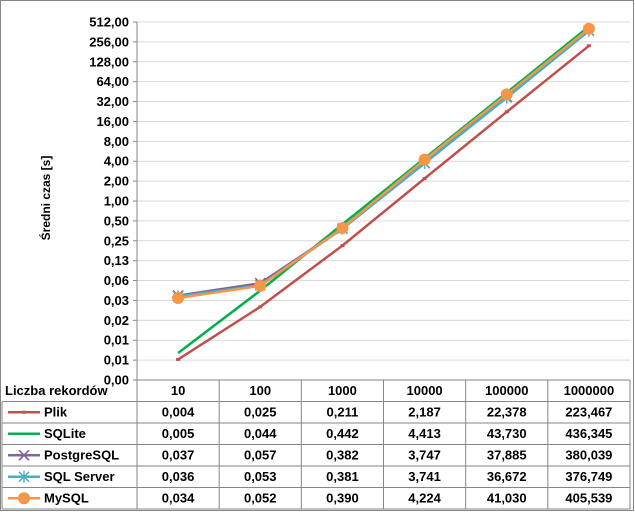 Image resolution: width=635 pixels, height=512 pixels. What do you see at coordinates (116, 300) in the screenshot?
I see `y-tick-label: 0,03` at bounding box center [116, 300].